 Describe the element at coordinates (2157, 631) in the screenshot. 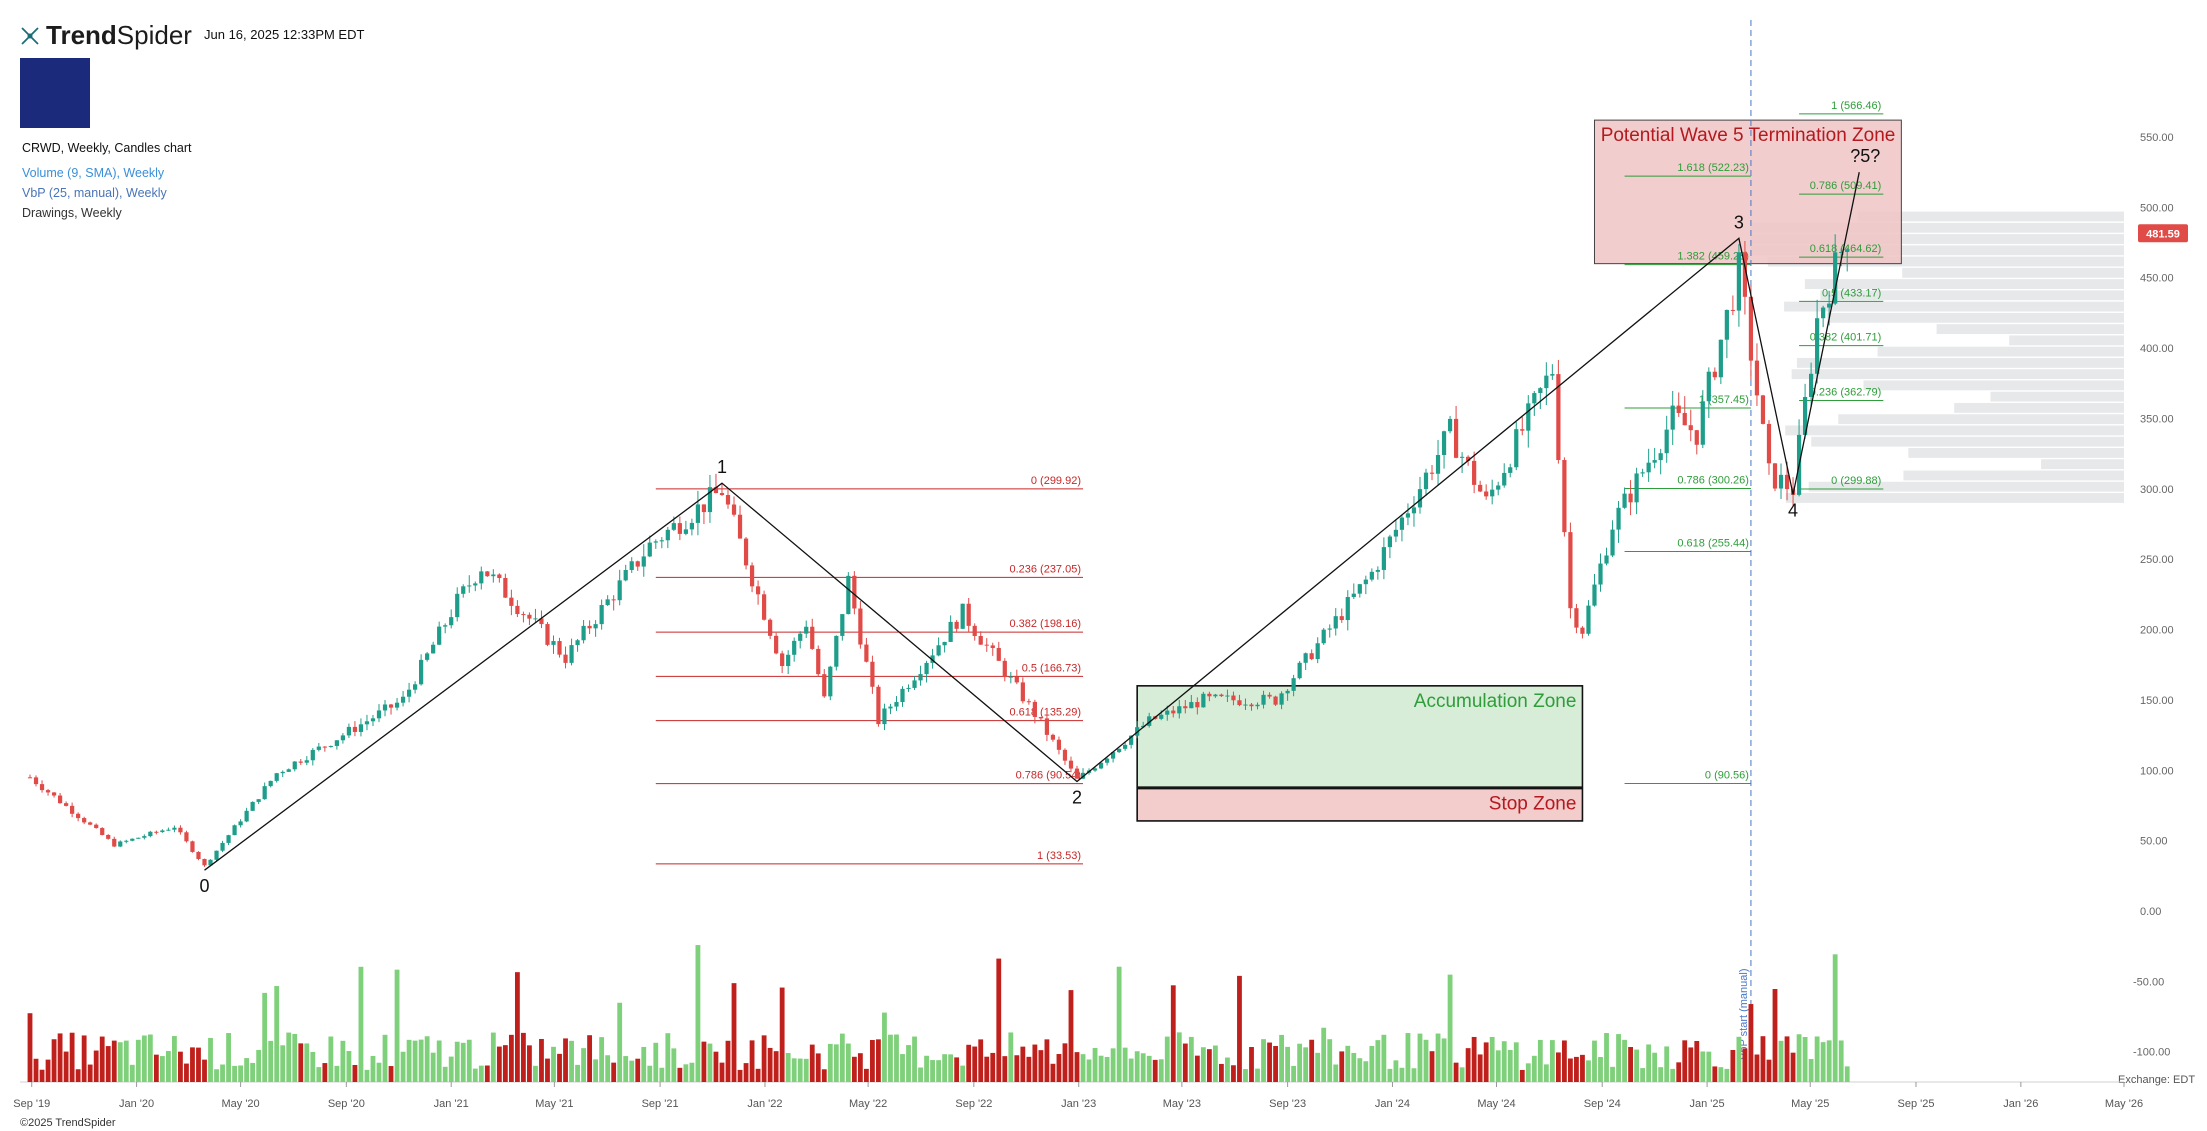

I see `y-tick-label: 200.00` at that location.